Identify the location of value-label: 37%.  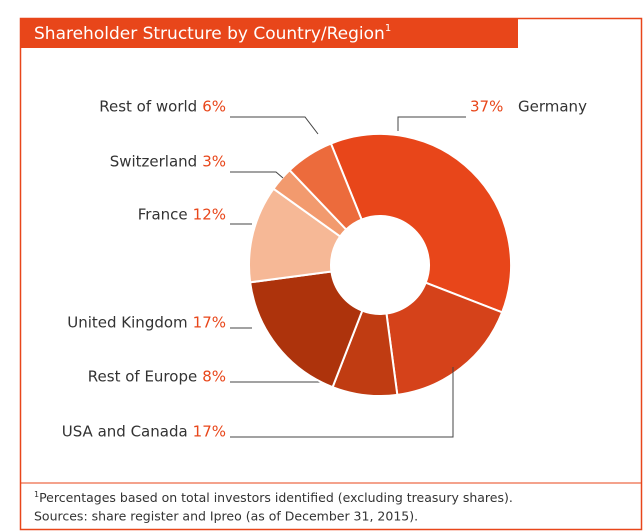
(486, 107).